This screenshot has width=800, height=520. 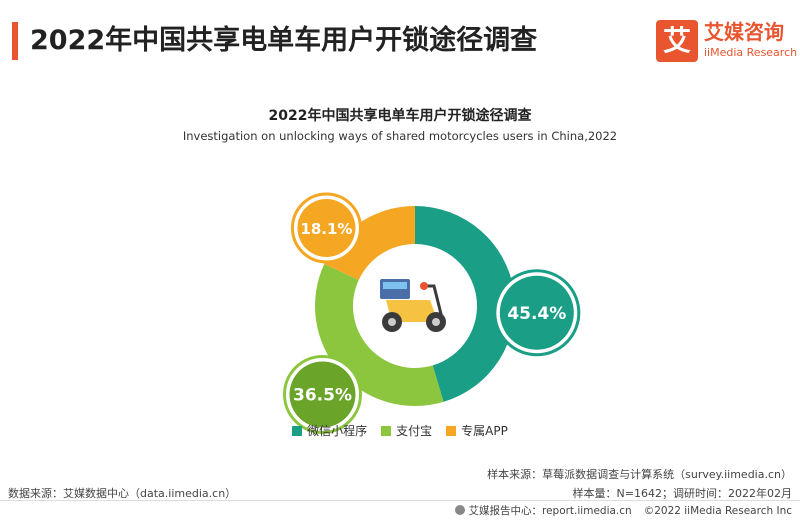 What do you see at coordinates (284, 40) in the screenshot?
I see `page-title: 2022年中国共享电单车用户开锁途径调查` at bounding box center [284, 40].